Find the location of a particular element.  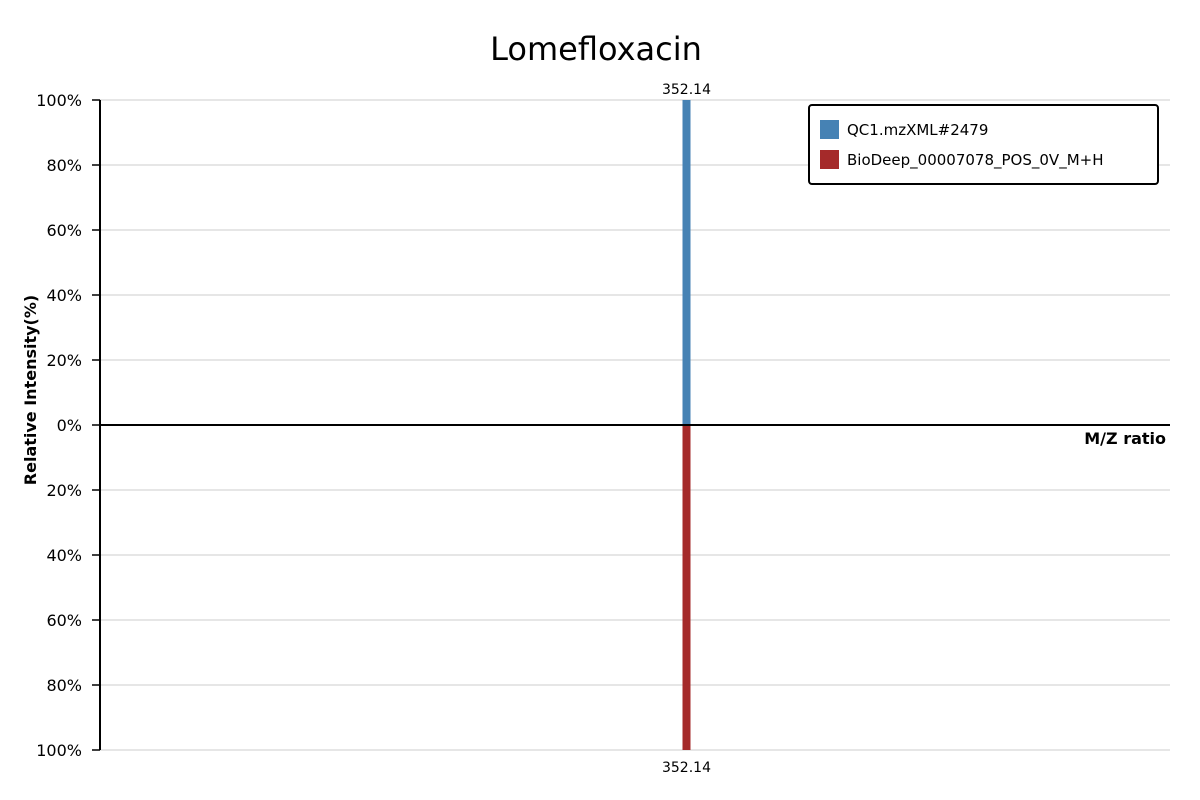

x-axis-title: M/Z ratio is located at coordinates (1125, 438).